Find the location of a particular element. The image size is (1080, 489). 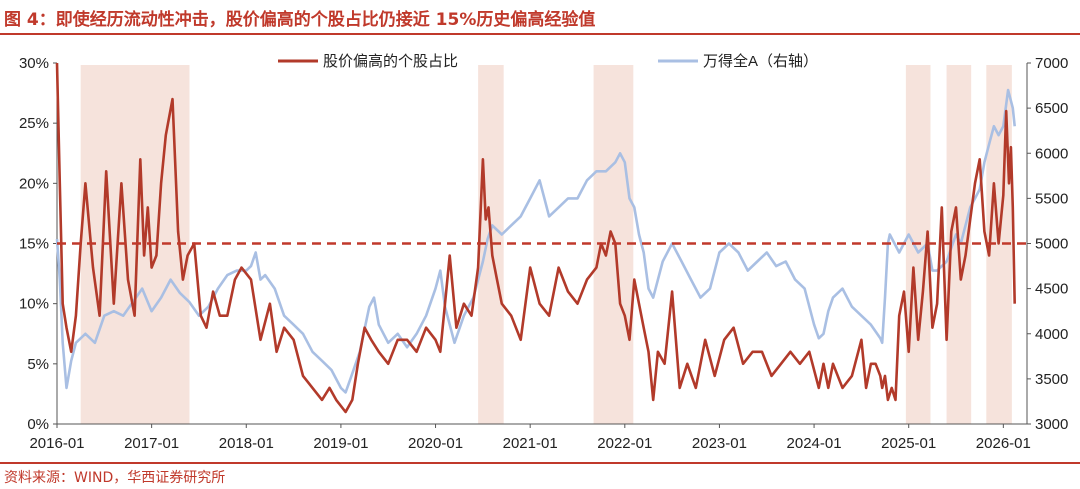

y-right-tick-label: 3000 is located at coordinates (1051, 424).